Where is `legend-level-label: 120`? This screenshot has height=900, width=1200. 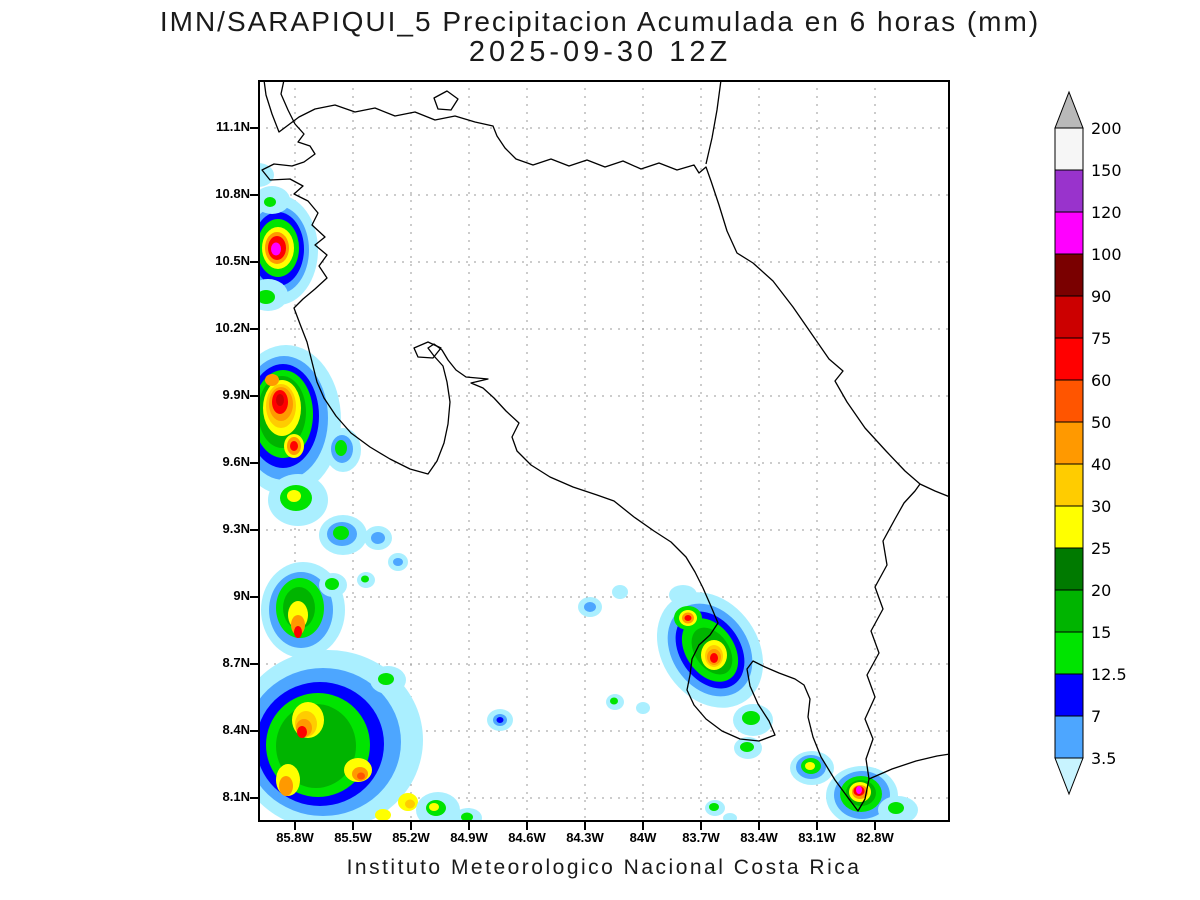
legend-level-label: 120 is located at coordinates (1106, 212).